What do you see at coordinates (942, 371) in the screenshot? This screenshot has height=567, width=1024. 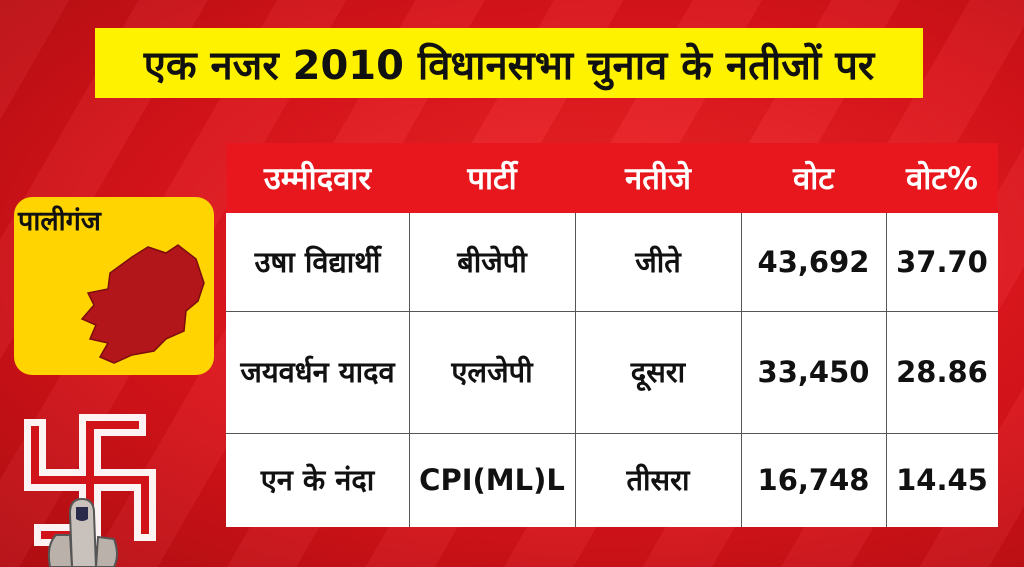 I see `pct-cell: 28.86` at bounding box center [942, 371].